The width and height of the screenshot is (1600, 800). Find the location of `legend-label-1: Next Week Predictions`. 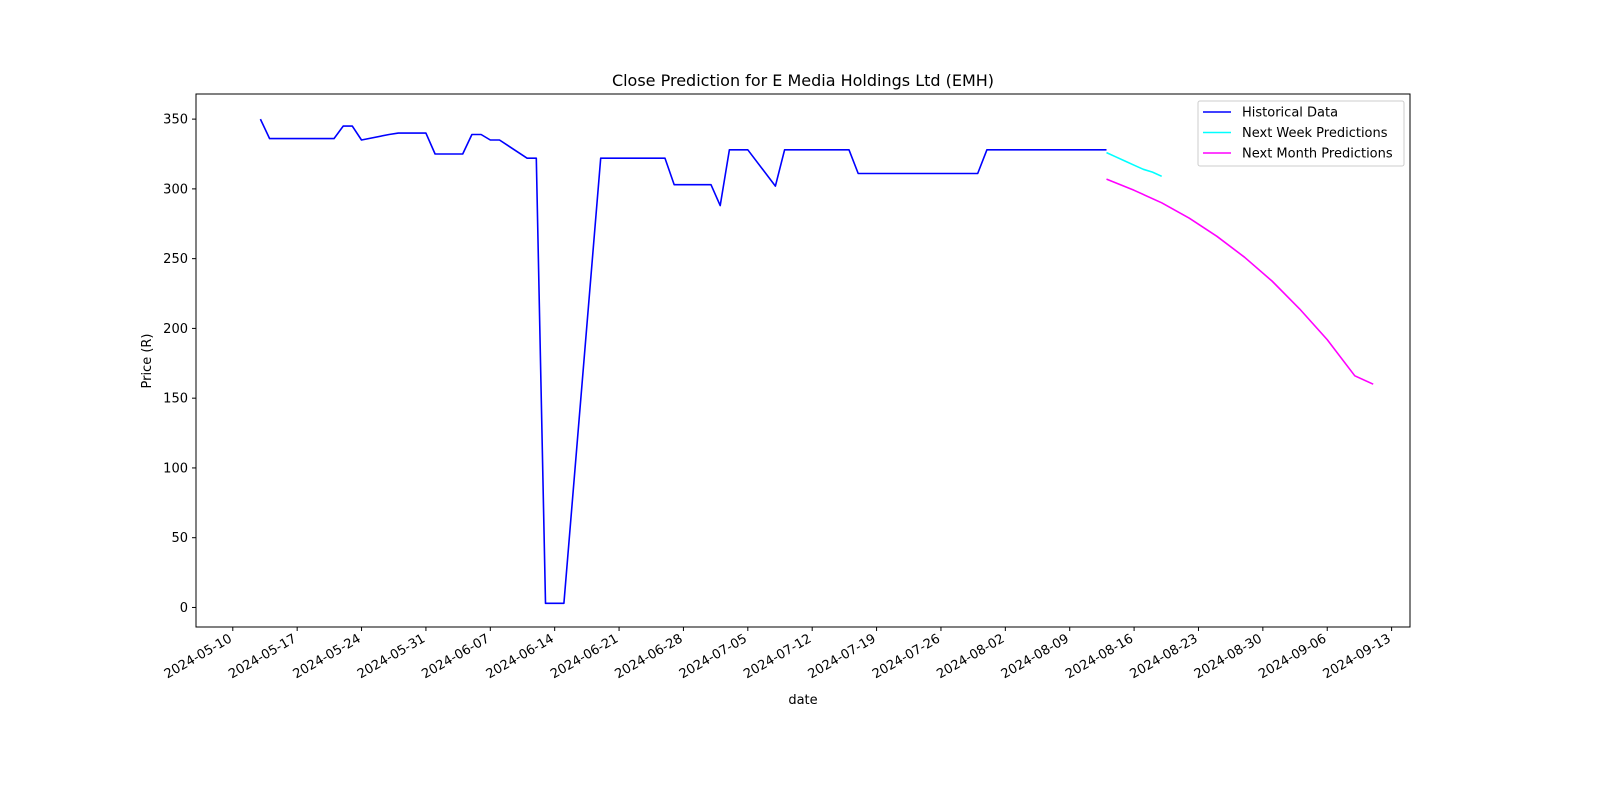

legend-label-1: Next Week Predictions is located at coordinates (1315, 133).